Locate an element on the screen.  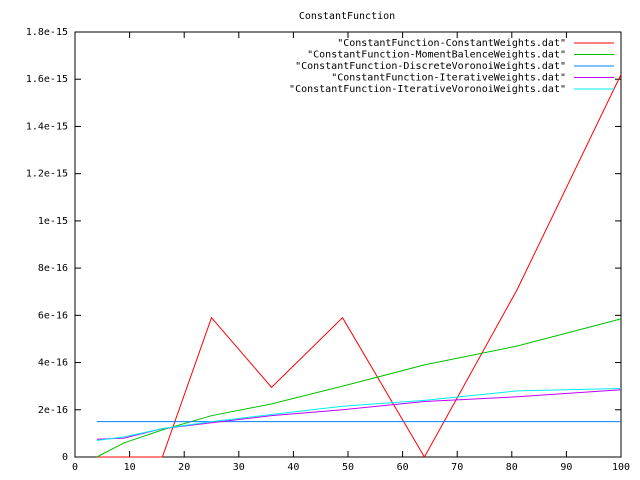
x-tick-label: 70 is located at coordinates (457, 467).